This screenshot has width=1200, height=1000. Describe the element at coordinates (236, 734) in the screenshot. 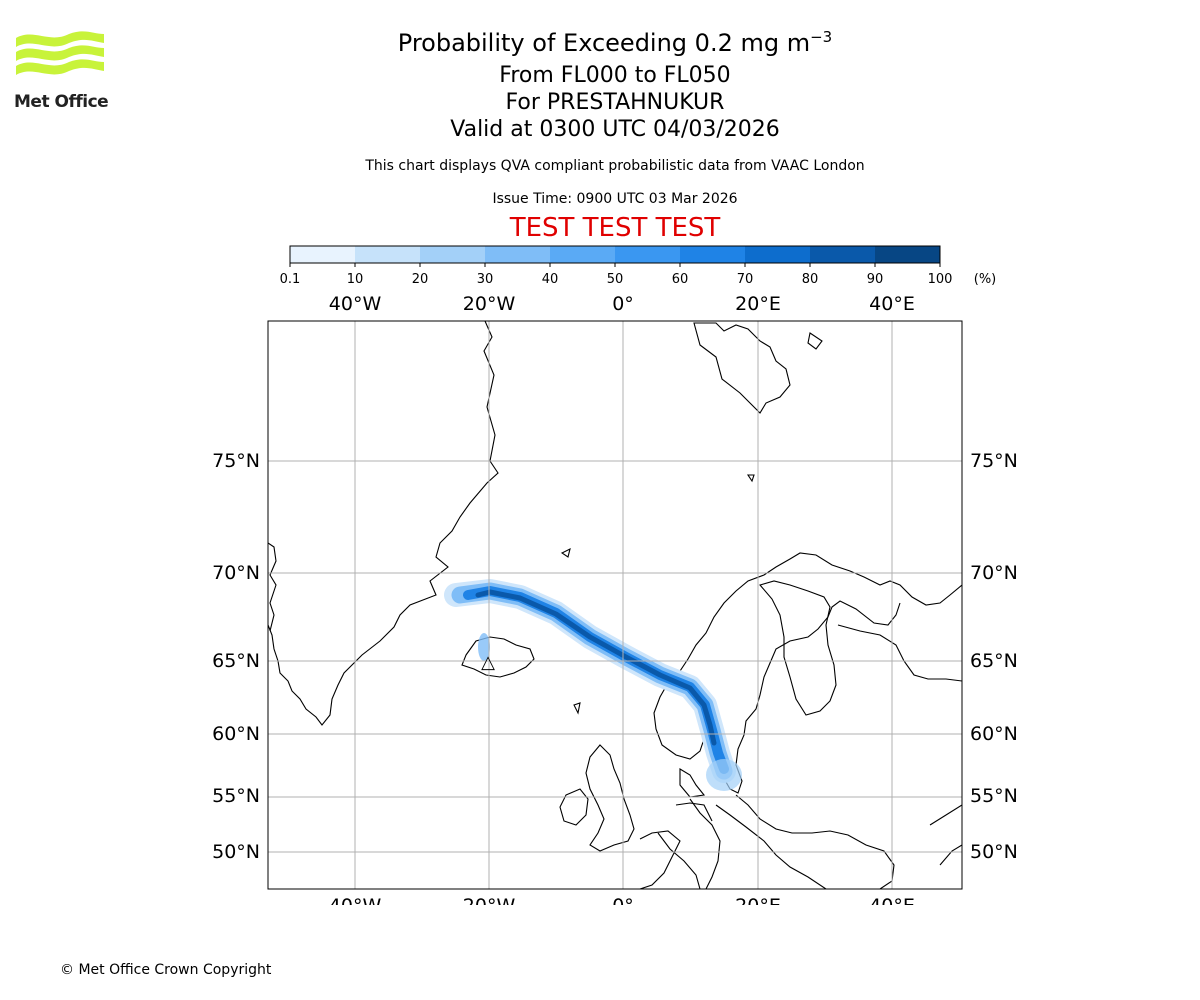

I see `lat-label-left: 60°N` at that location.